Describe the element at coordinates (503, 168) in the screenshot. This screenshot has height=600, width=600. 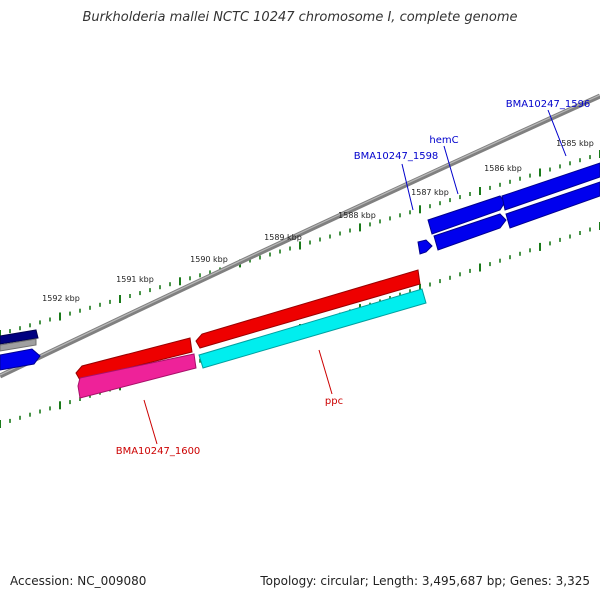
I see `scale-label-1586: 1586 kbp` at that location.